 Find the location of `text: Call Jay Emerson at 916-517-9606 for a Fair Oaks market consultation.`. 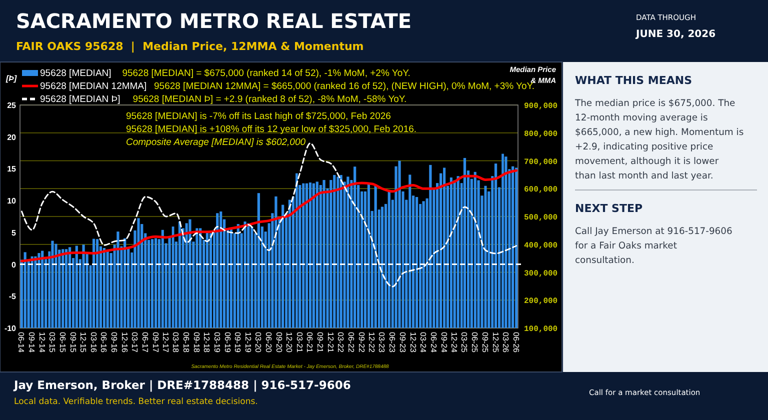

text: Call Jay Emerson at 916-517-9606 for a Fair Oaks market consultation. is located at coordinates (653, 246).